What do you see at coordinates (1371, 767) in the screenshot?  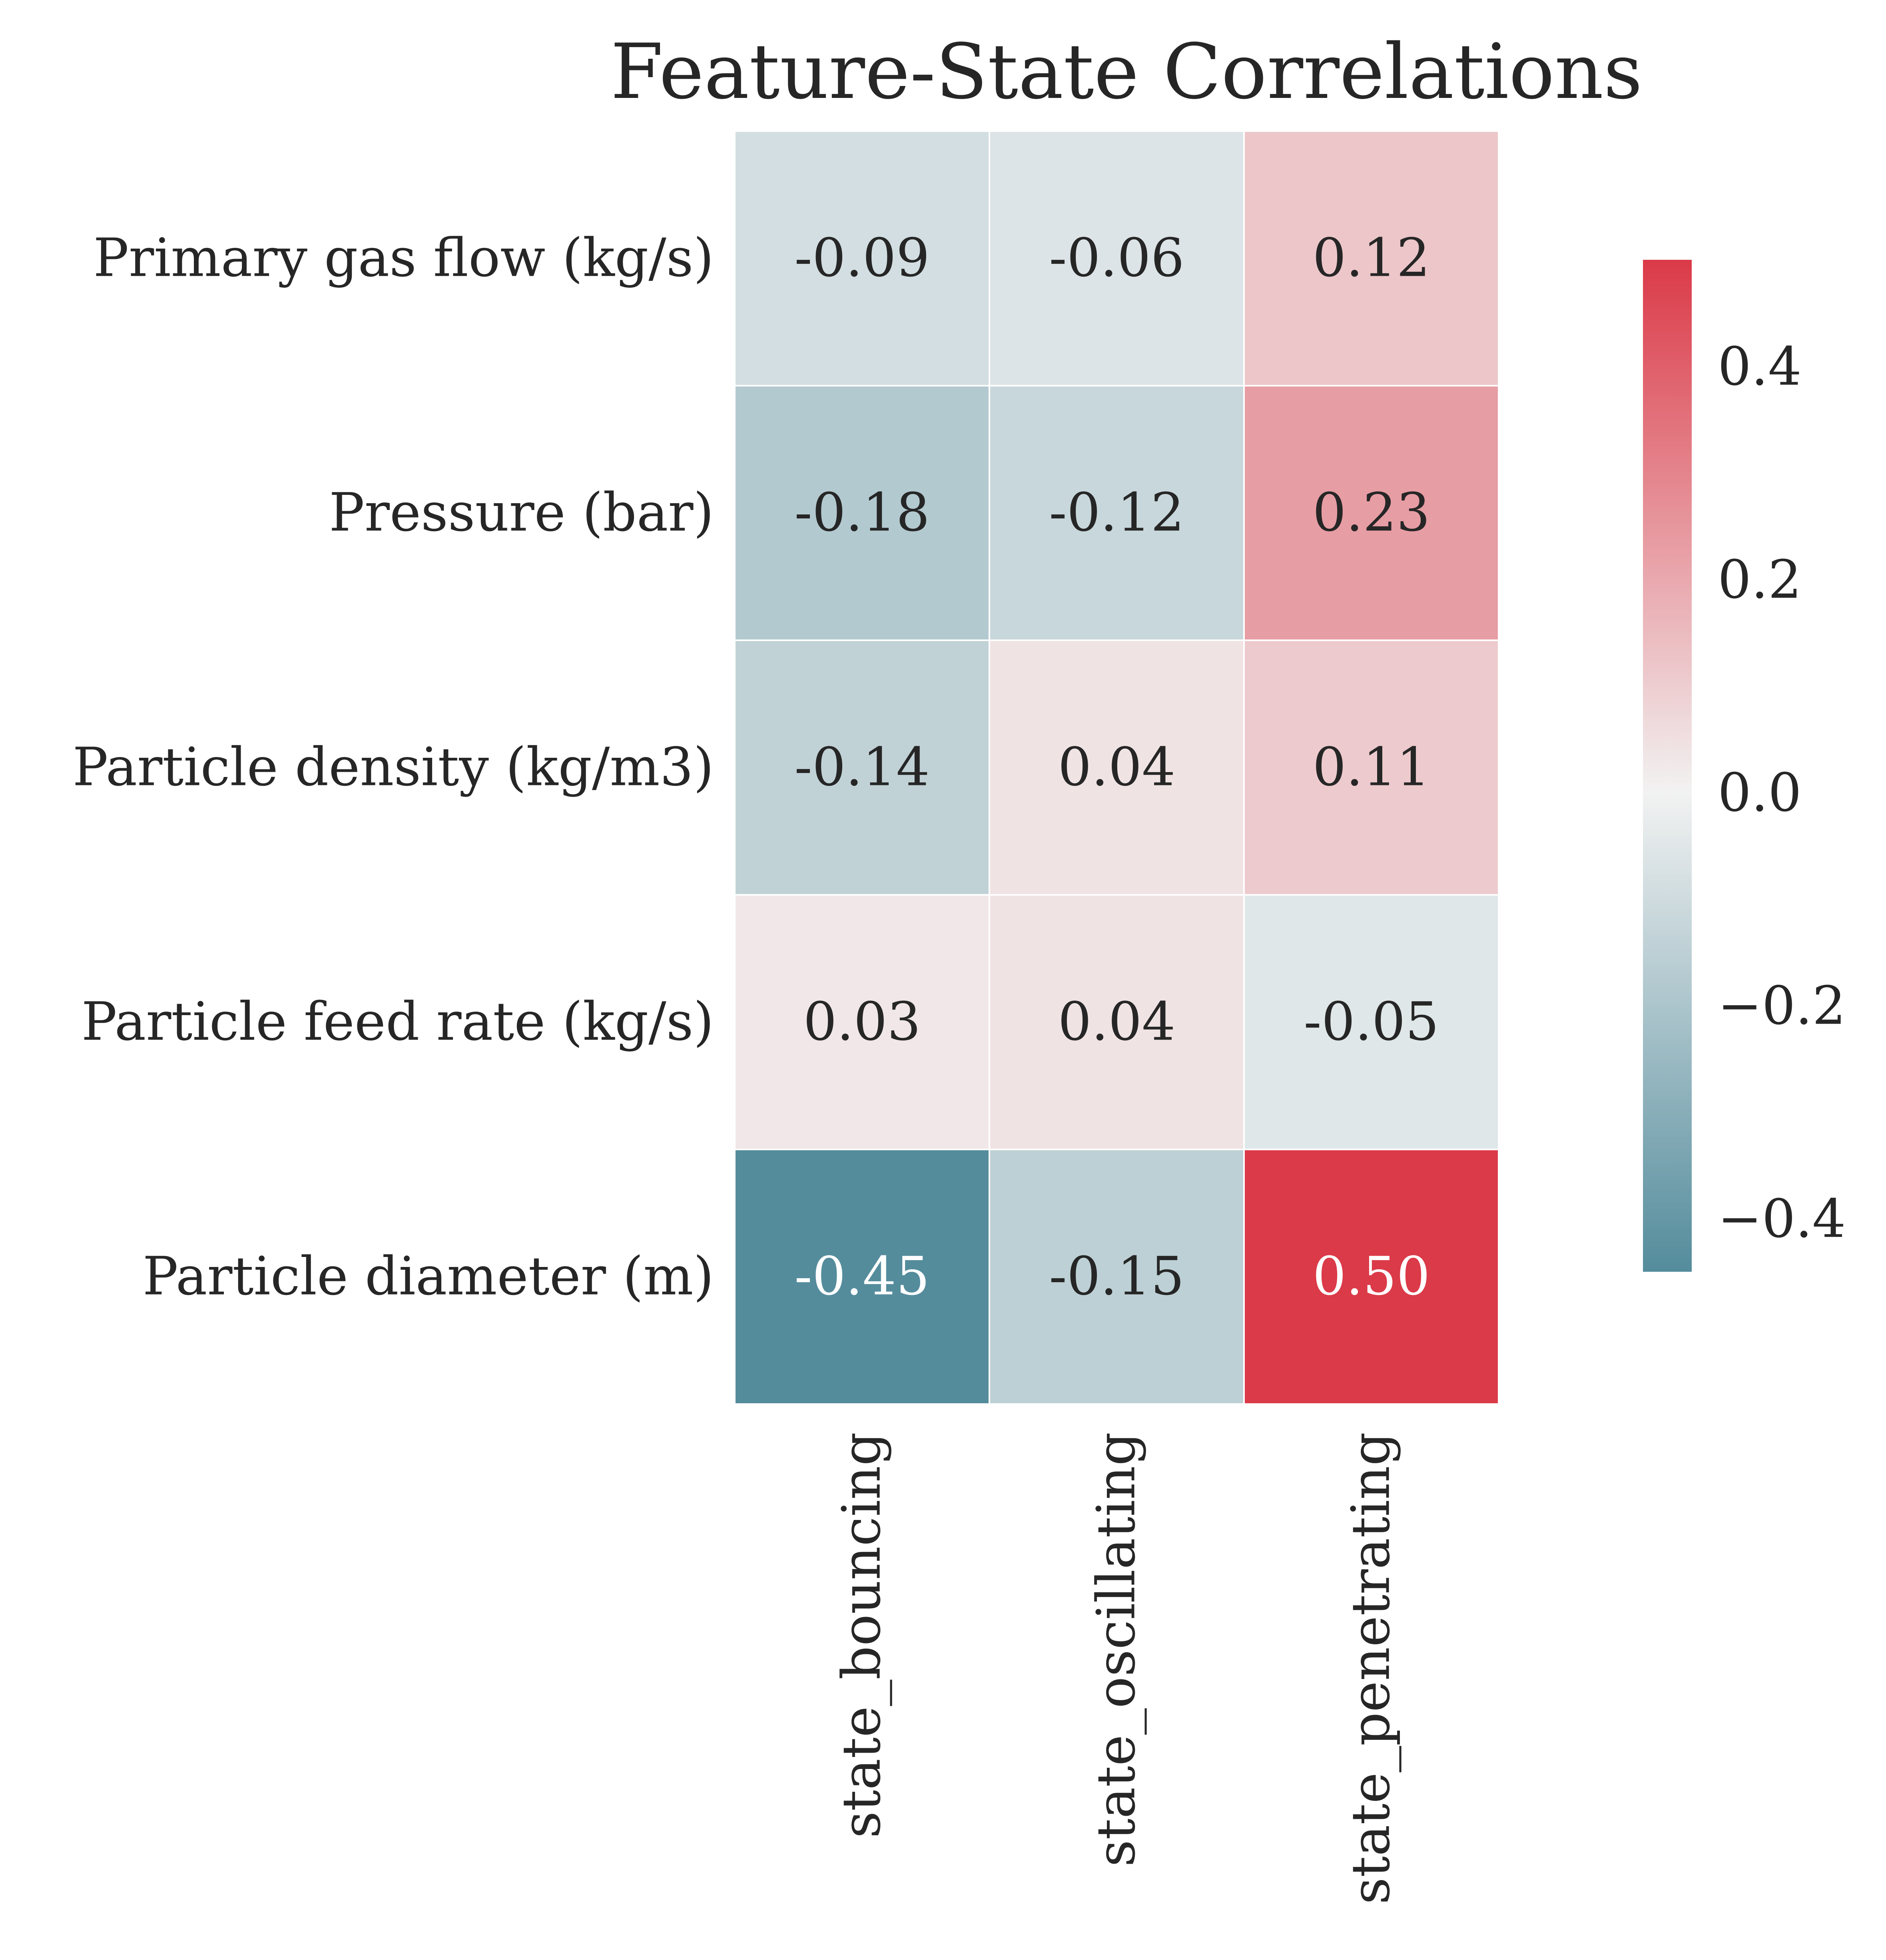 I see `cell-value-label: 0.11` at bounding box center [1371, 767].